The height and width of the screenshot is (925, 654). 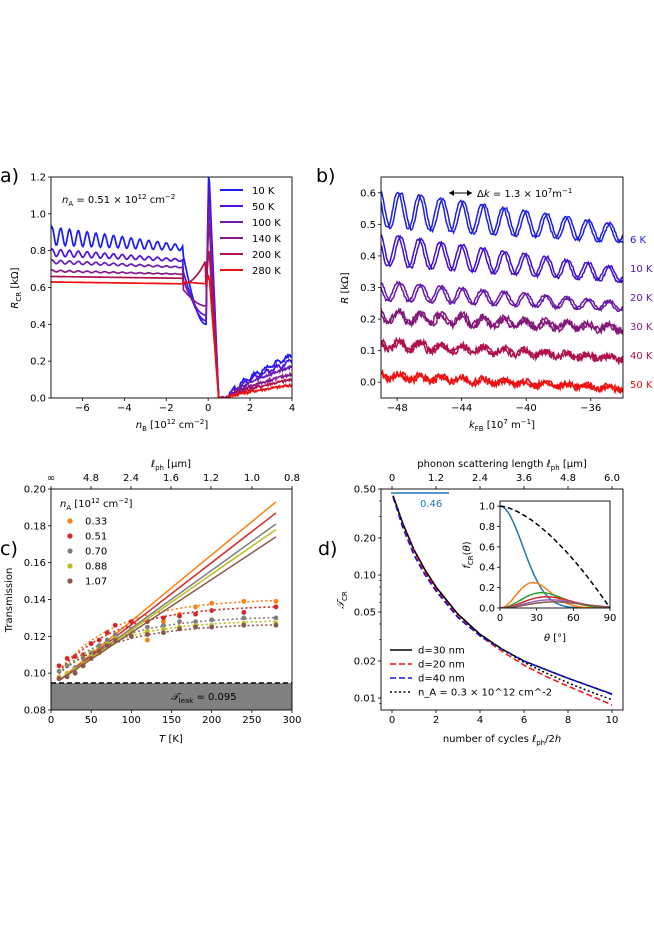 What do you see at coordinates (171, 720) in the screenshot?
I see `panel-c-x-tick-label: 150` at bounding box center [171, 720].